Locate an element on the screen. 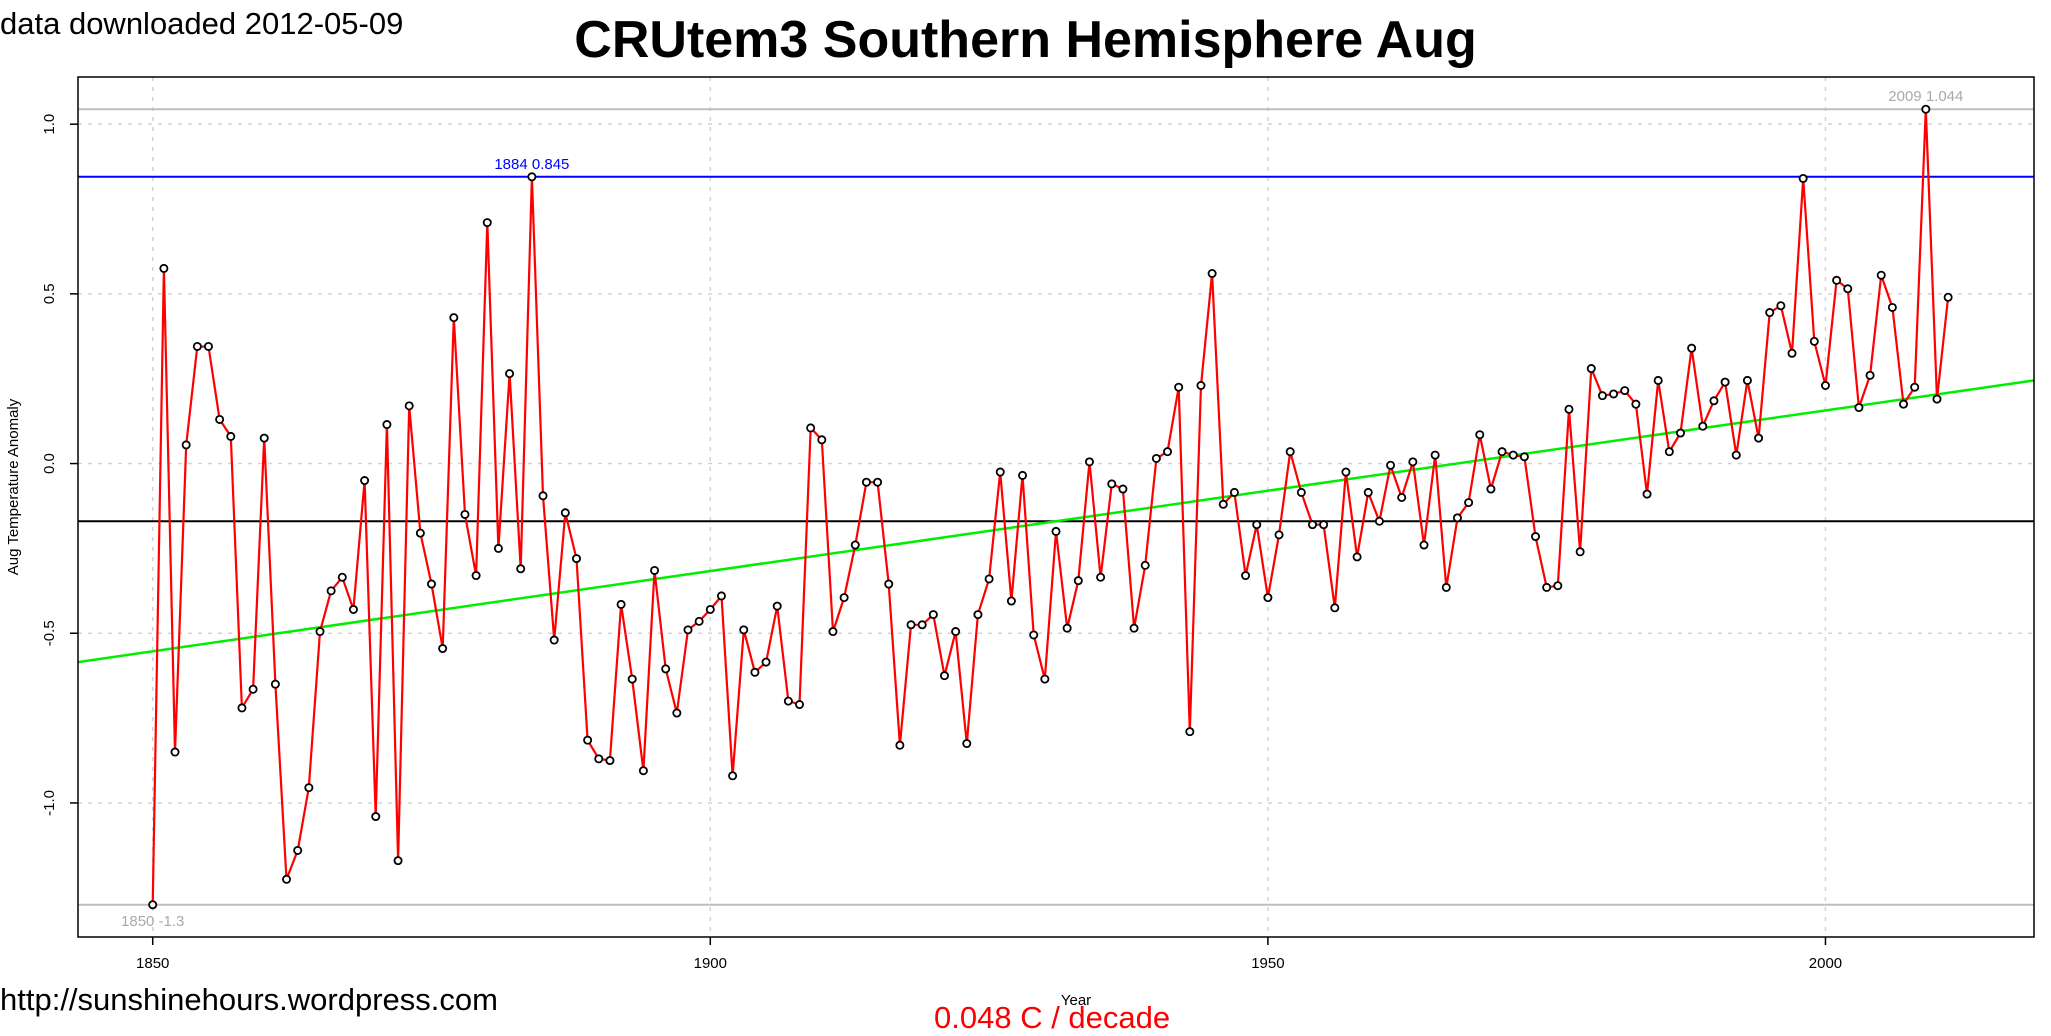 Image resolution: width=2051 pixels, height=1036 pixels. y-tick-label: -0.5 is located at coordinates (49, 633).